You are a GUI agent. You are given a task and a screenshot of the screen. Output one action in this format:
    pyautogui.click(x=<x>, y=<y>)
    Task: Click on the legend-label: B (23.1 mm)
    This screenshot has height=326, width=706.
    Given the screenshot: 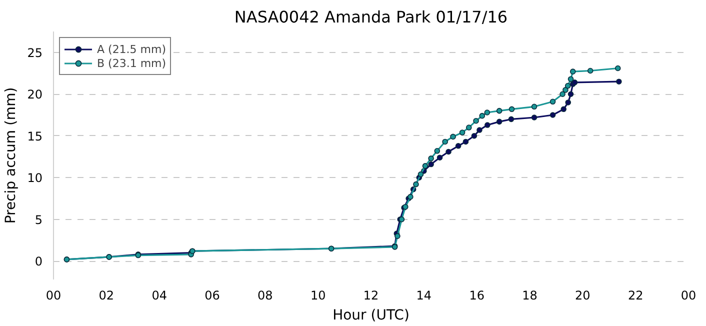 What is the action you would take?
    pyautogui.click(x=131, y=63)
    